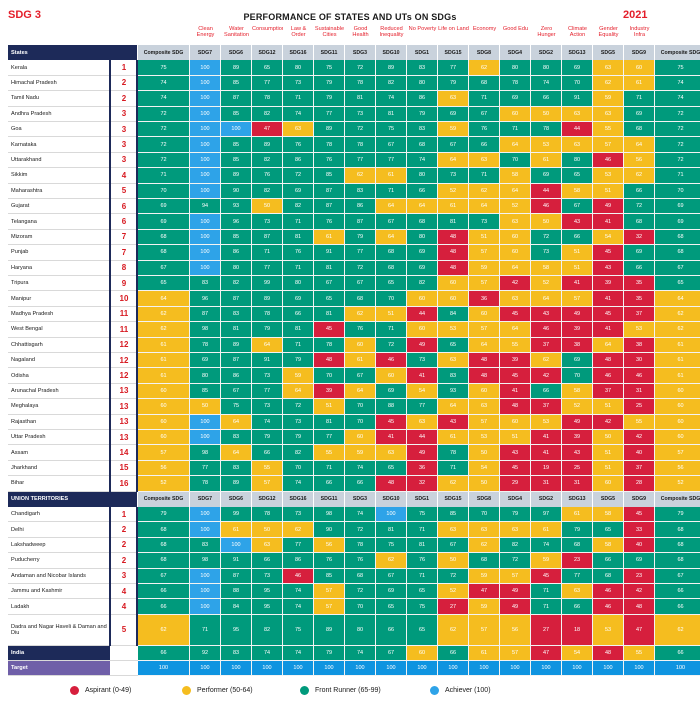 The height and width of the screenshot is (709, 700). Describe the element at coordinates (59, 422) in the screenshot. I see `row-name: Rajasthan` at that location.